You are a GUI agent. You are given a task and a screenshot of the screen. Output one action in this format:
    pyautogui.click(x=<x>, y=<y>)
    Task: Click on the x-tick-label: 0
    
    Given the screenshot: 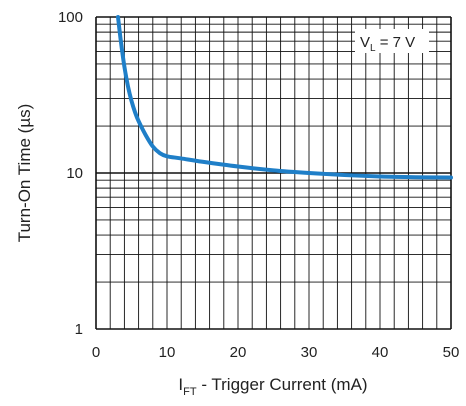 What is the action you would take?
    pyautogui.click(x=96, y=352)
    